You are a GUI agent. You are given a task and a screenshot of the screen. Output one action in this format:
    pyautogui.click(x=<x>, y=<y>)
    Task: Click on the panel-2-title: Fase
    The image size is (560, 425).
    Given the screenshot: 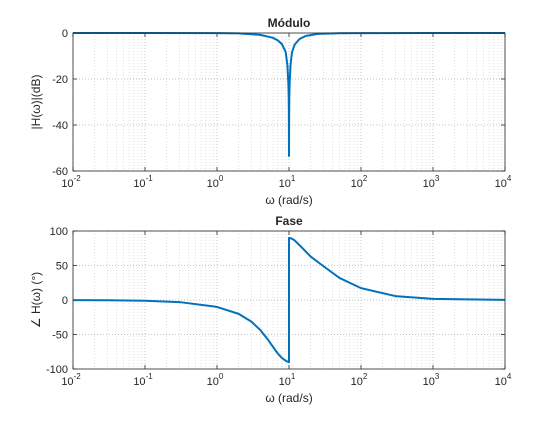 What is the action you would take?
    pyautogui.click(x=289, y=221)
    